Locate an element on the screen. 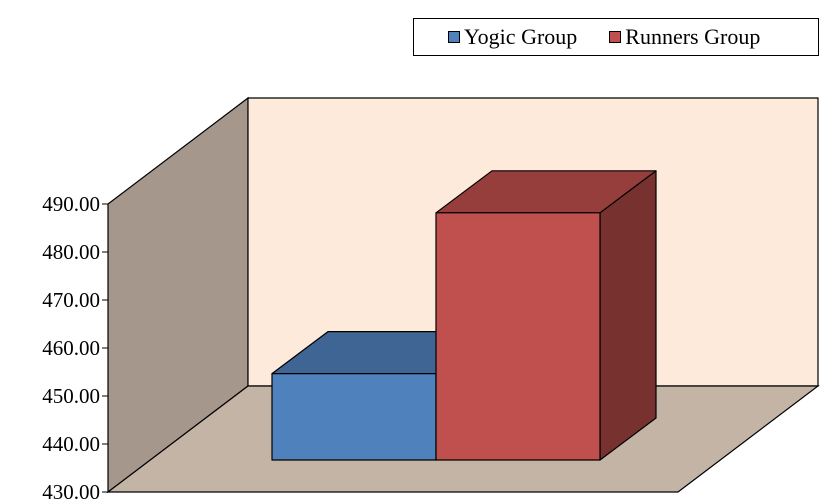  y-tick-label-1: 440.00 is located at coordinates (71, 444).